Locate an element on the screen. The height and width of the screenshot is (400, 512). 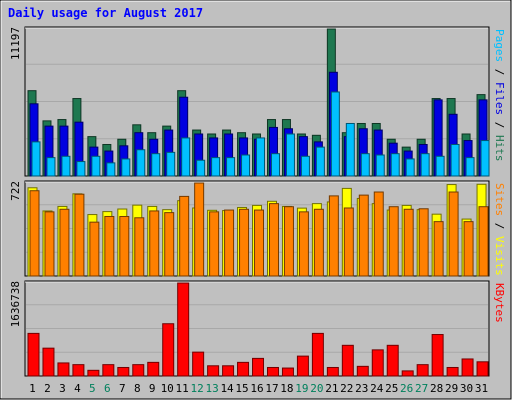
x-tick-label-17: 17 is located at coordinates (271, 388).